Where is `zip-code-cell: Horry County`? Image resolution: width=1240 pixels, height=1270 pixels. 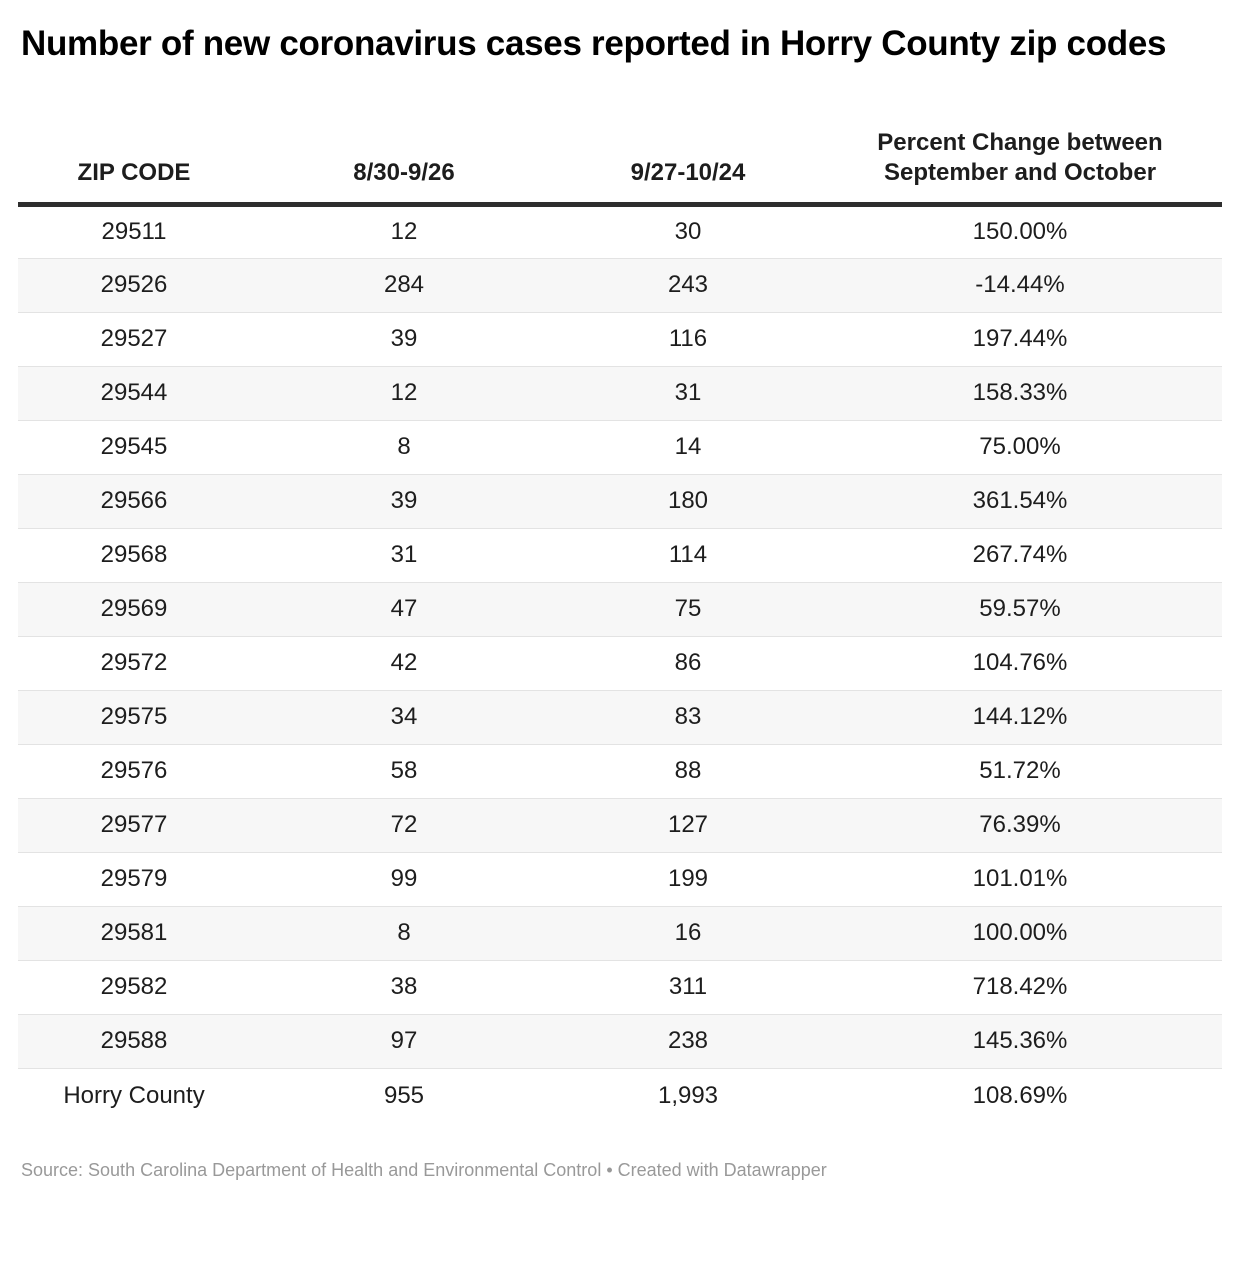 zip-code-cell: Horry County is located at coordinates (134, 1095).